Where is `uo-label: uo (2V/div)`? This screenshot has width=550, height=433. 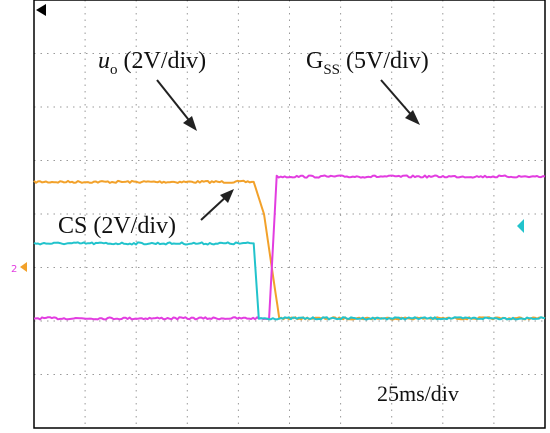
uo-label: uo (2V/div) is located at coordinates (152, 63).